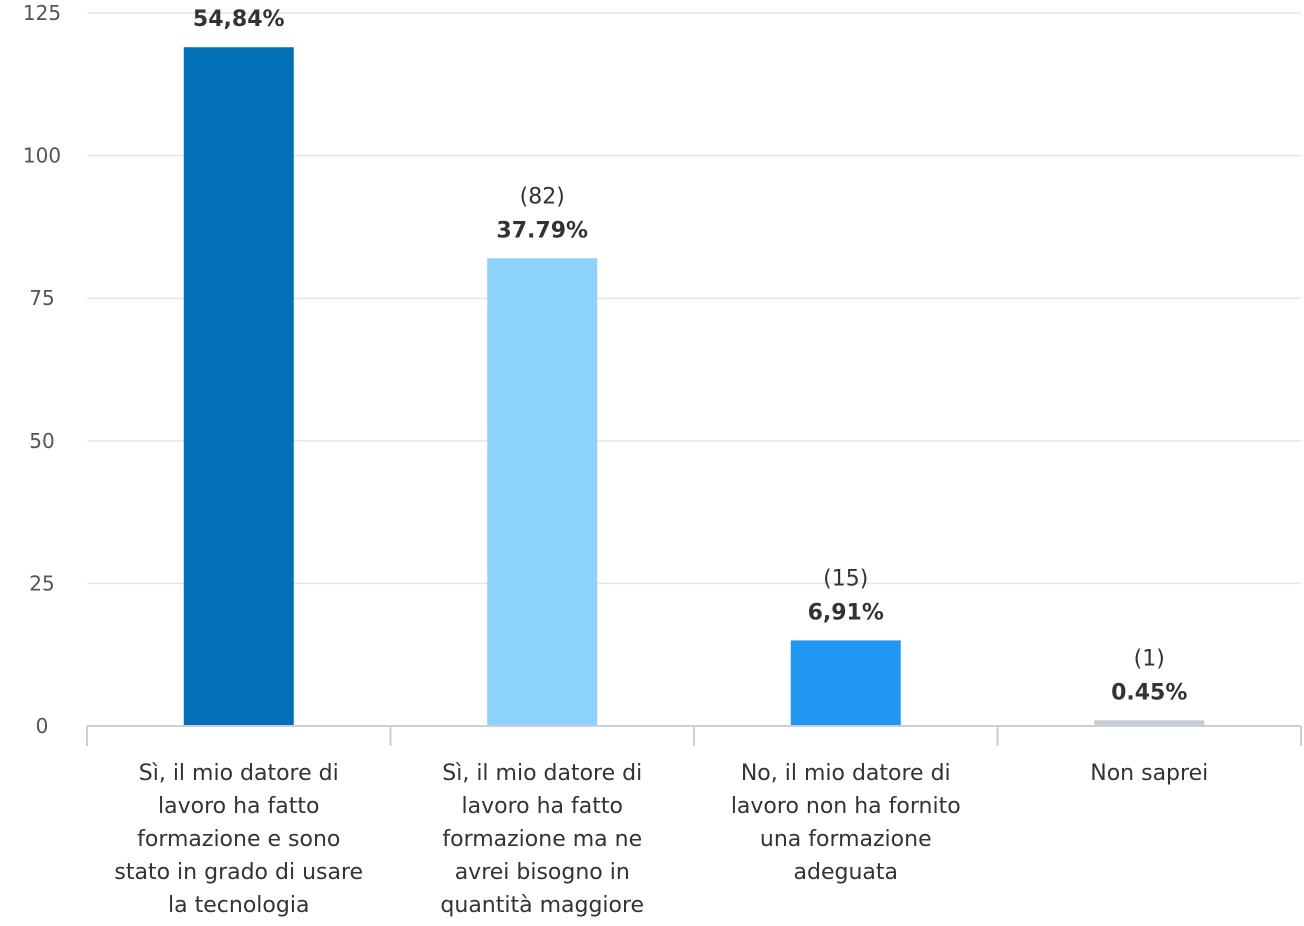 The image size is (1304, 926). Describe the element at coordinates (845, 578) in the screenshot. I see `count-label: (15)` at that location.